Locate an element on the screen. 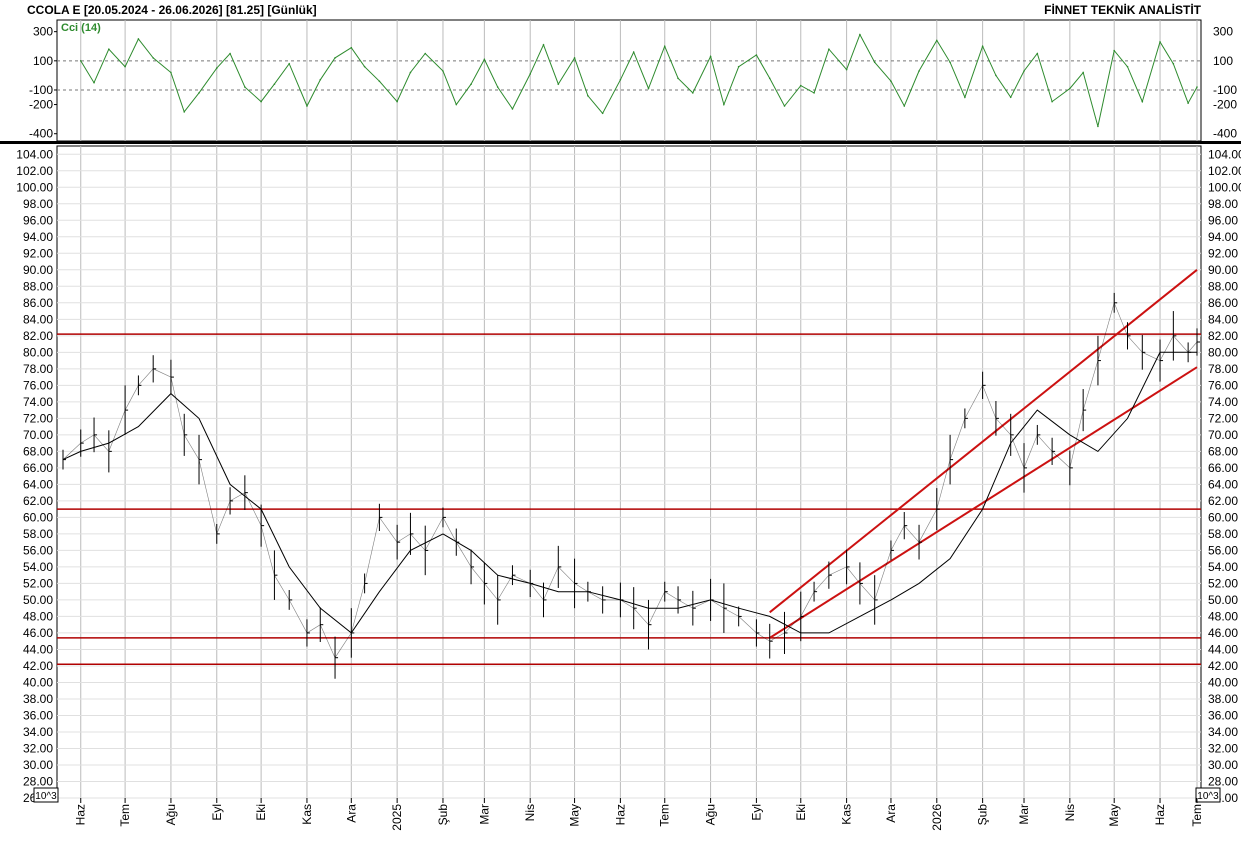 The height and width of the screenshot is (841, 1241). price-y-tick-right: 102.00 is located at coordinates (1224, 171).